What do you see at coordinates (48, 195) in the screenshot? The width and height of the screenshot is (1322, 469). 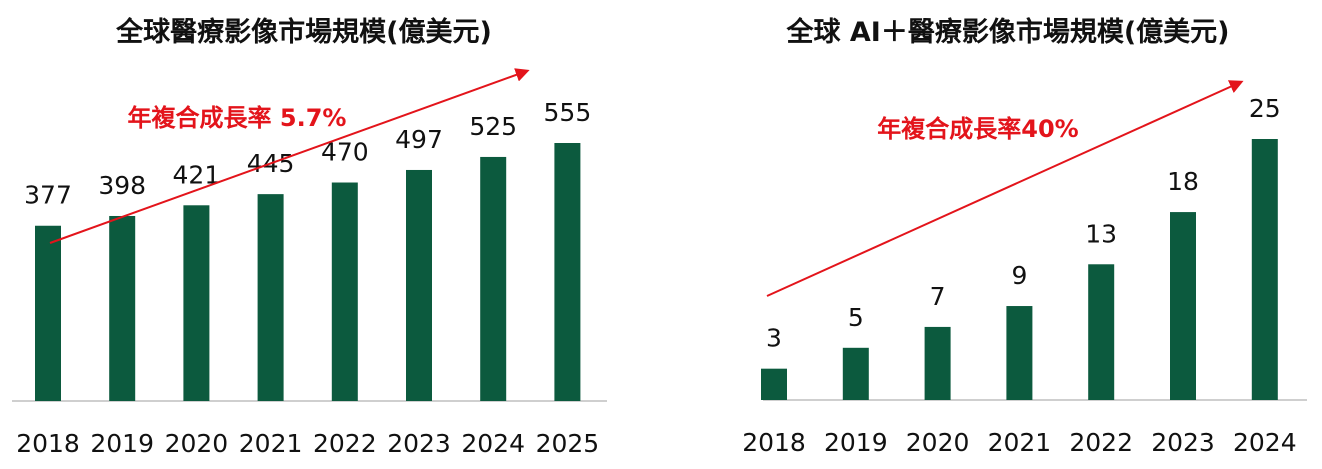 I see `data-label-2018: 377` at bounding box center [48, 195].